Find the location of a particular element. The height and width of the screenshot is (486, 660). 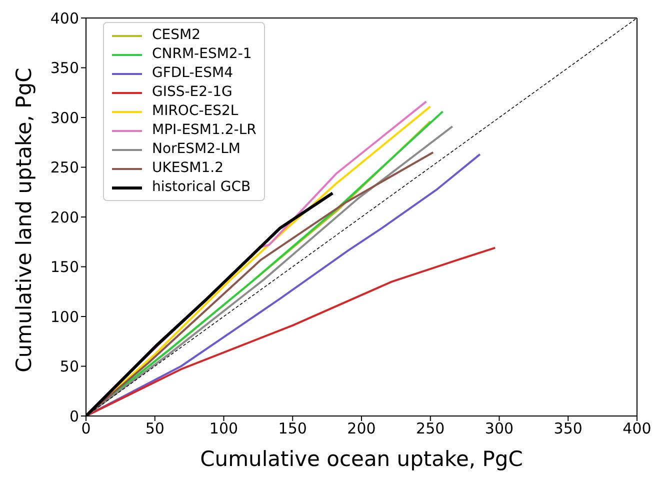

x-tick-label: 300 is located at coordinates (499, 429).